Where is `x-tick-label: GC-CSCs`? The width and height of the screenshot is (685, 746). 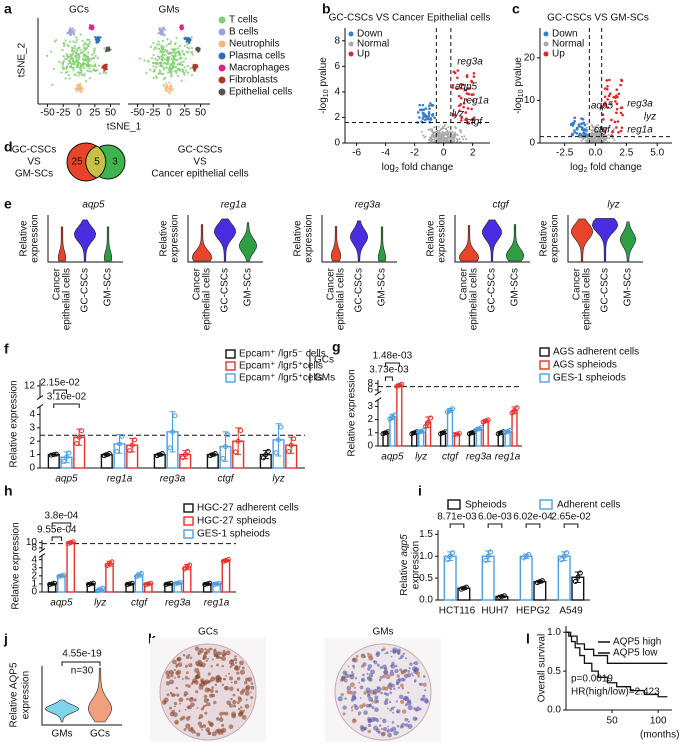 x-tick-label: GC-CSCs is located at coordinates (85, 290).